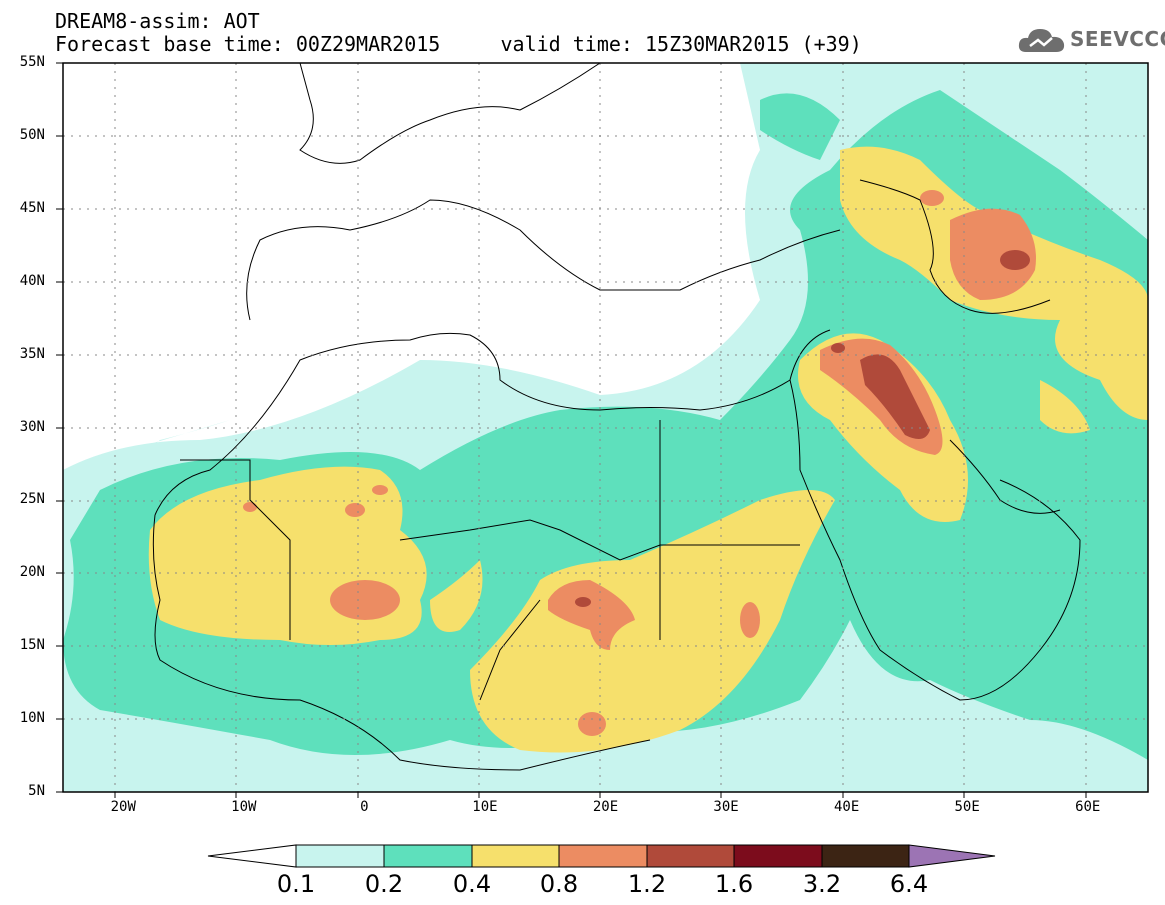 The height and width of the screenshot is (905, 1165). Describe the element at coordinates (32, 426) in the screenshot. I see `latitude-label: 30N` at that location.